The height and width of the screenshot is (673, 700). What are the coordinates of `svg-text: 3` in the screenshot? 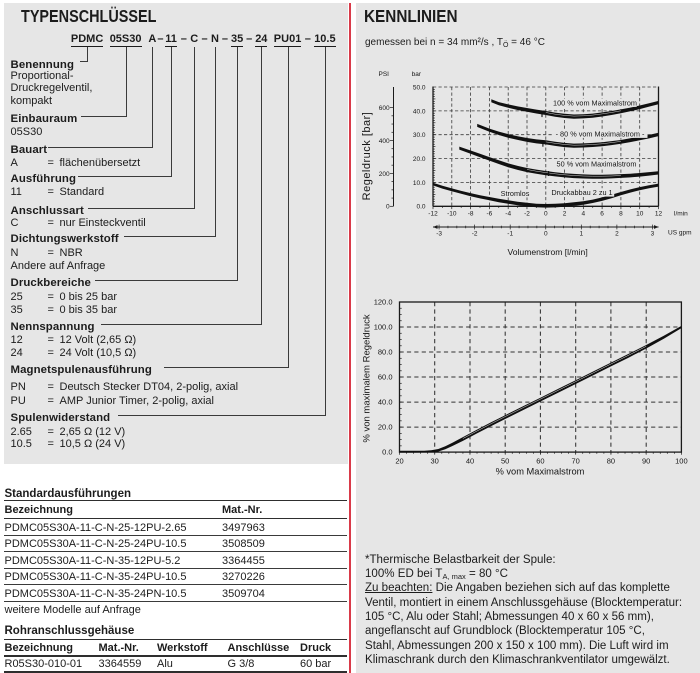 It's located at (653, 234).